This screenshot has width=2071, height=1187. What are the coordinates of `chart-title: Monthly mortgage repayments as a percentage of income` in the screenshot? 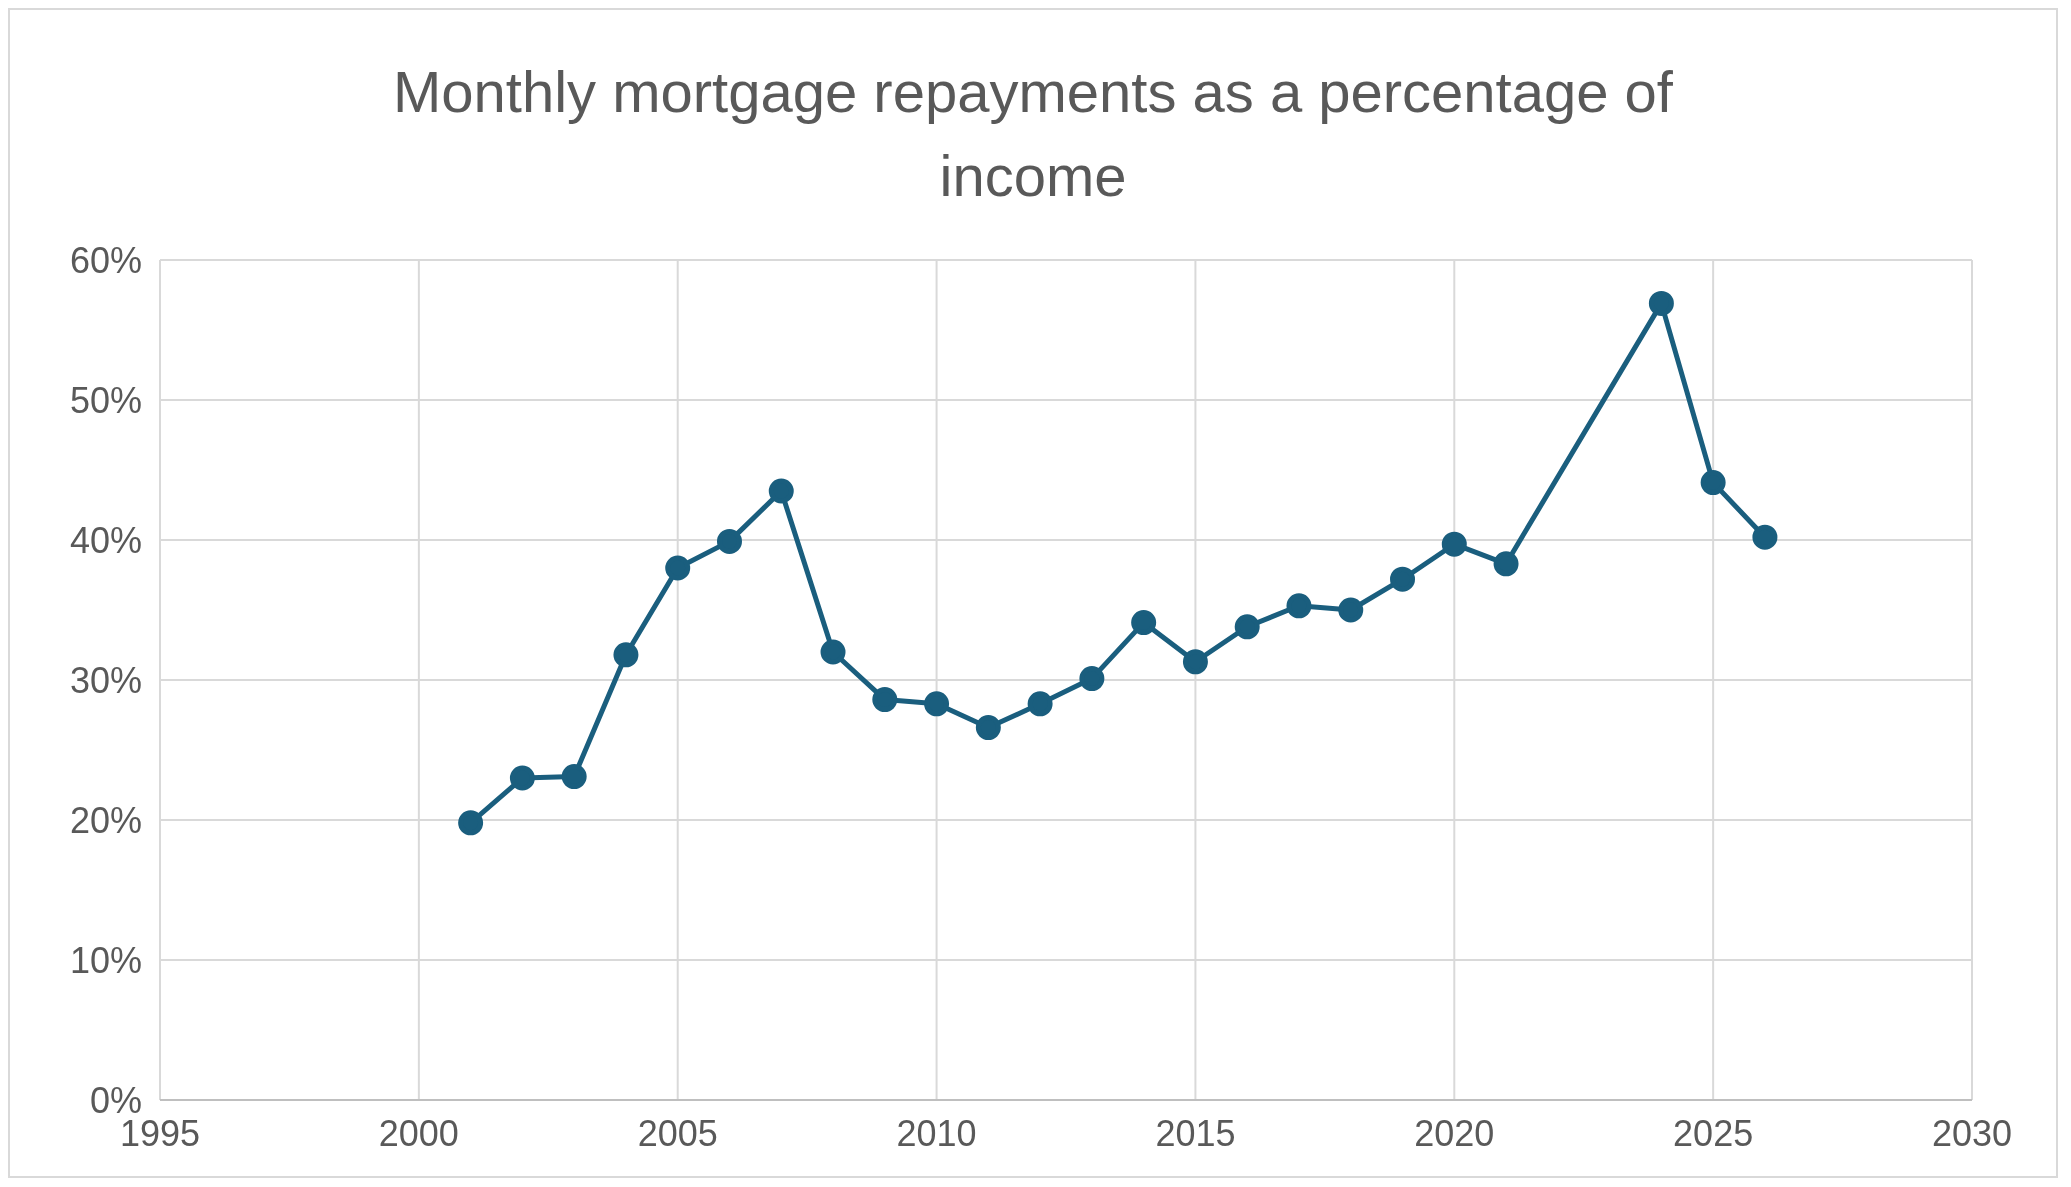 It's located at (1033, 134).